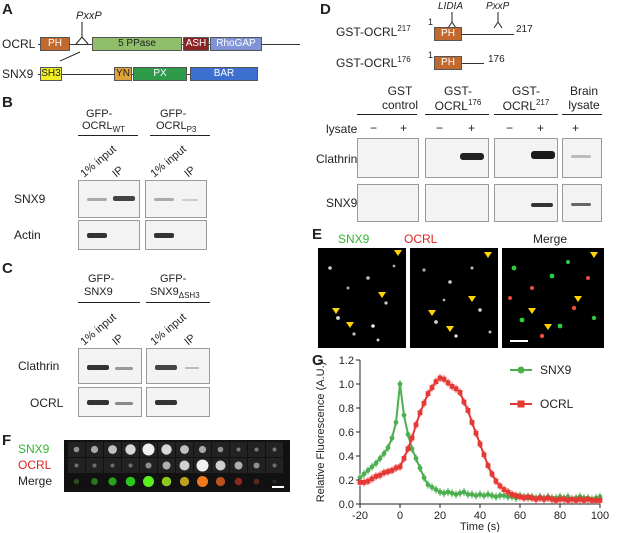 The width and height of the screenshot is (617, 533). What do you see at coordinates (321, 432) in the screenshot?
I see `g-y-axis-label: Relative Fluorescence (A.U.)` at bounding box center [321, 432].